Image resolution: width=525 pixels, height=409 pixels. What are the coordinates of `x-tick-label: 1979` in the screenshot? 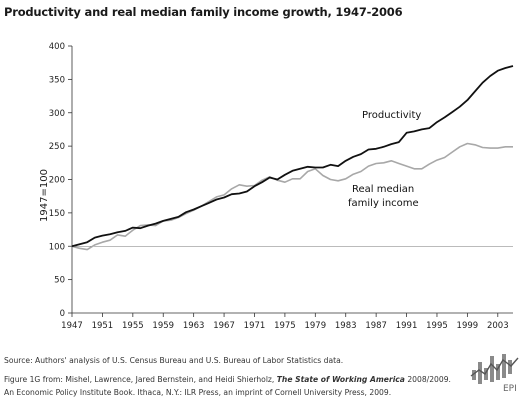 It's located at (315, 326).